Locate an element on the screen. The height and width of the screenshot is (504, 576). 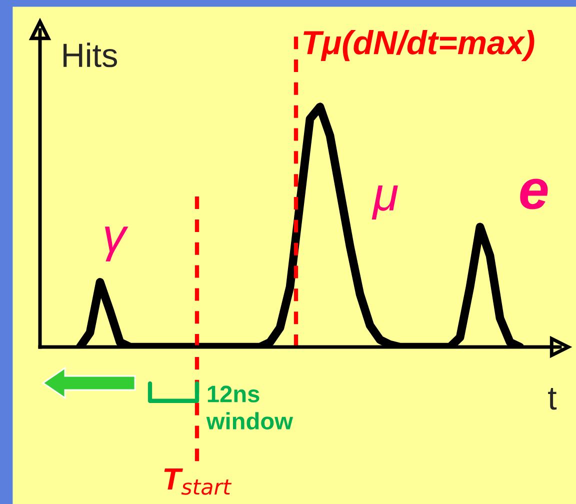
annotation: μ is located at coordinates (385, 202).